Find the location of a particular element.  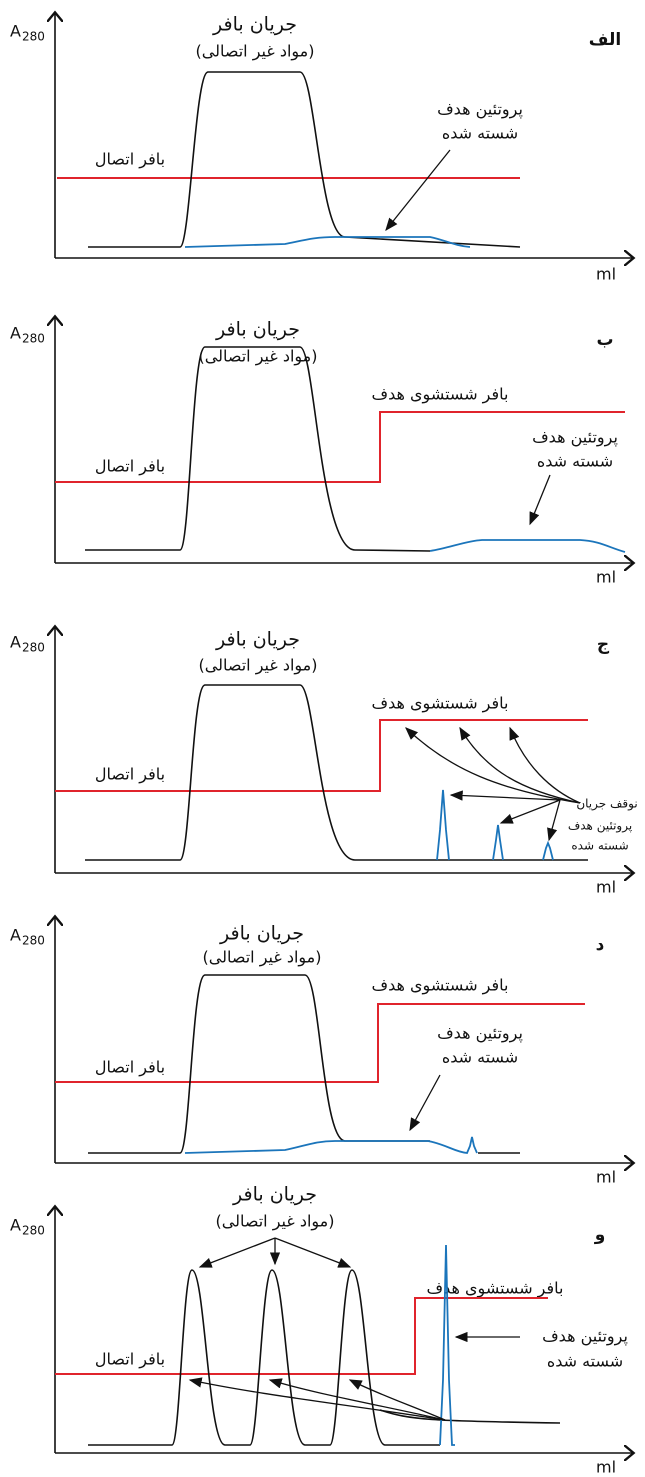

panel-label: ب is located at coordinates (604, 340).